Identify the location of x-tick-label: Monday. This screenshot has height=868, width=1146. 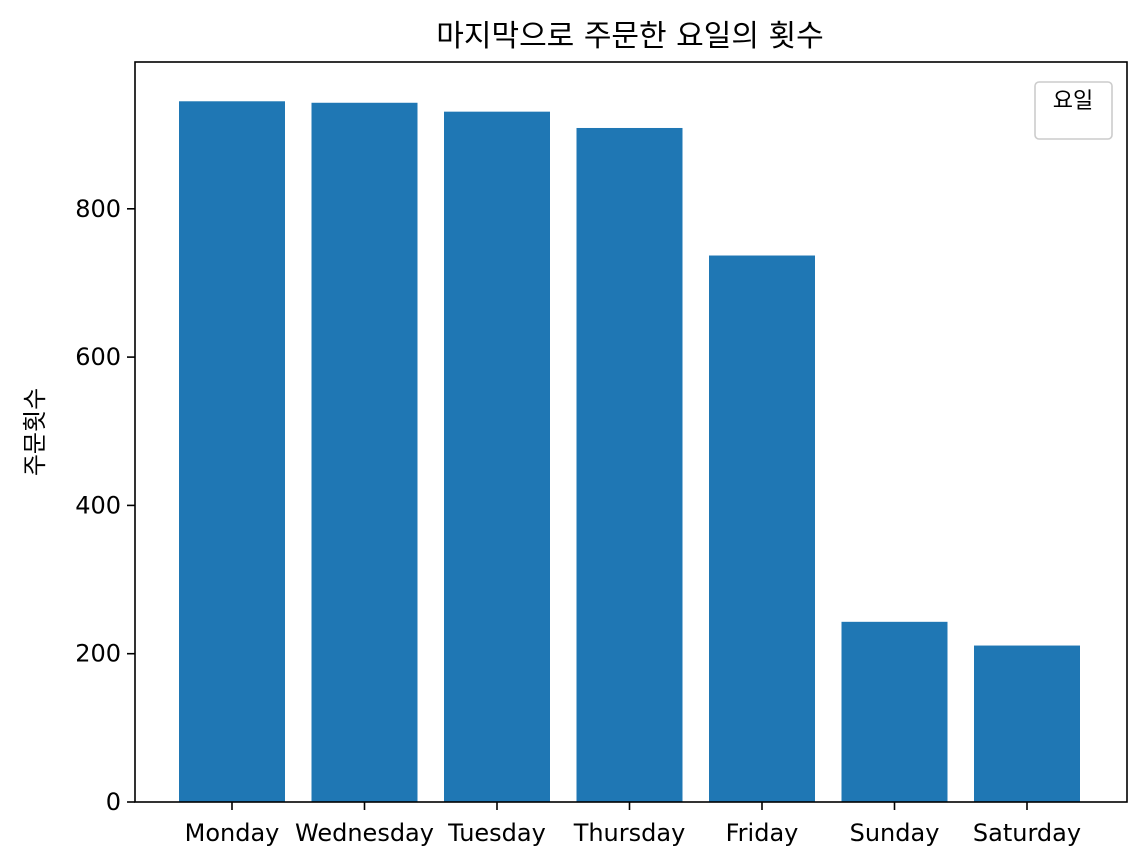
(232, 833).